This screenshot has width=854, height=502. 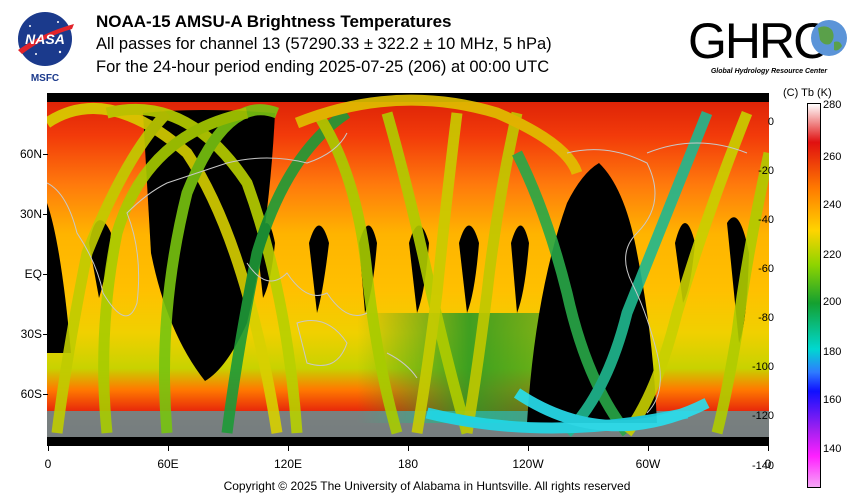 What do you see at coordinates (832, 205) in the screenshot?
I see `colorbar-k-label: 240` at bounding box center [832, 205].